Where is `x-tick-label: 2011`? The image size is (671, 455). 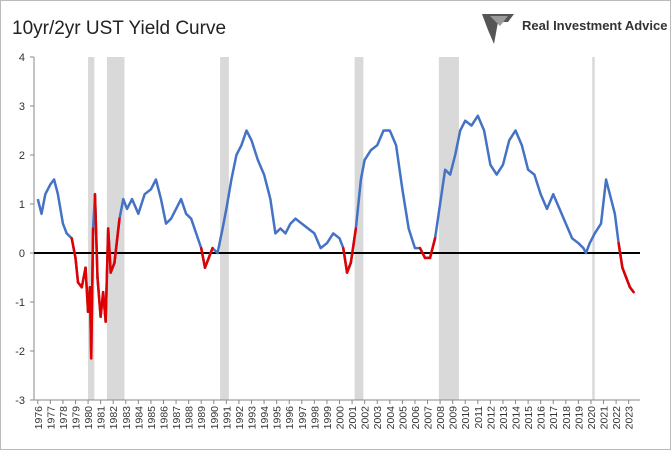
x-tick-label: 2011 is located at coordinates (479, 417).